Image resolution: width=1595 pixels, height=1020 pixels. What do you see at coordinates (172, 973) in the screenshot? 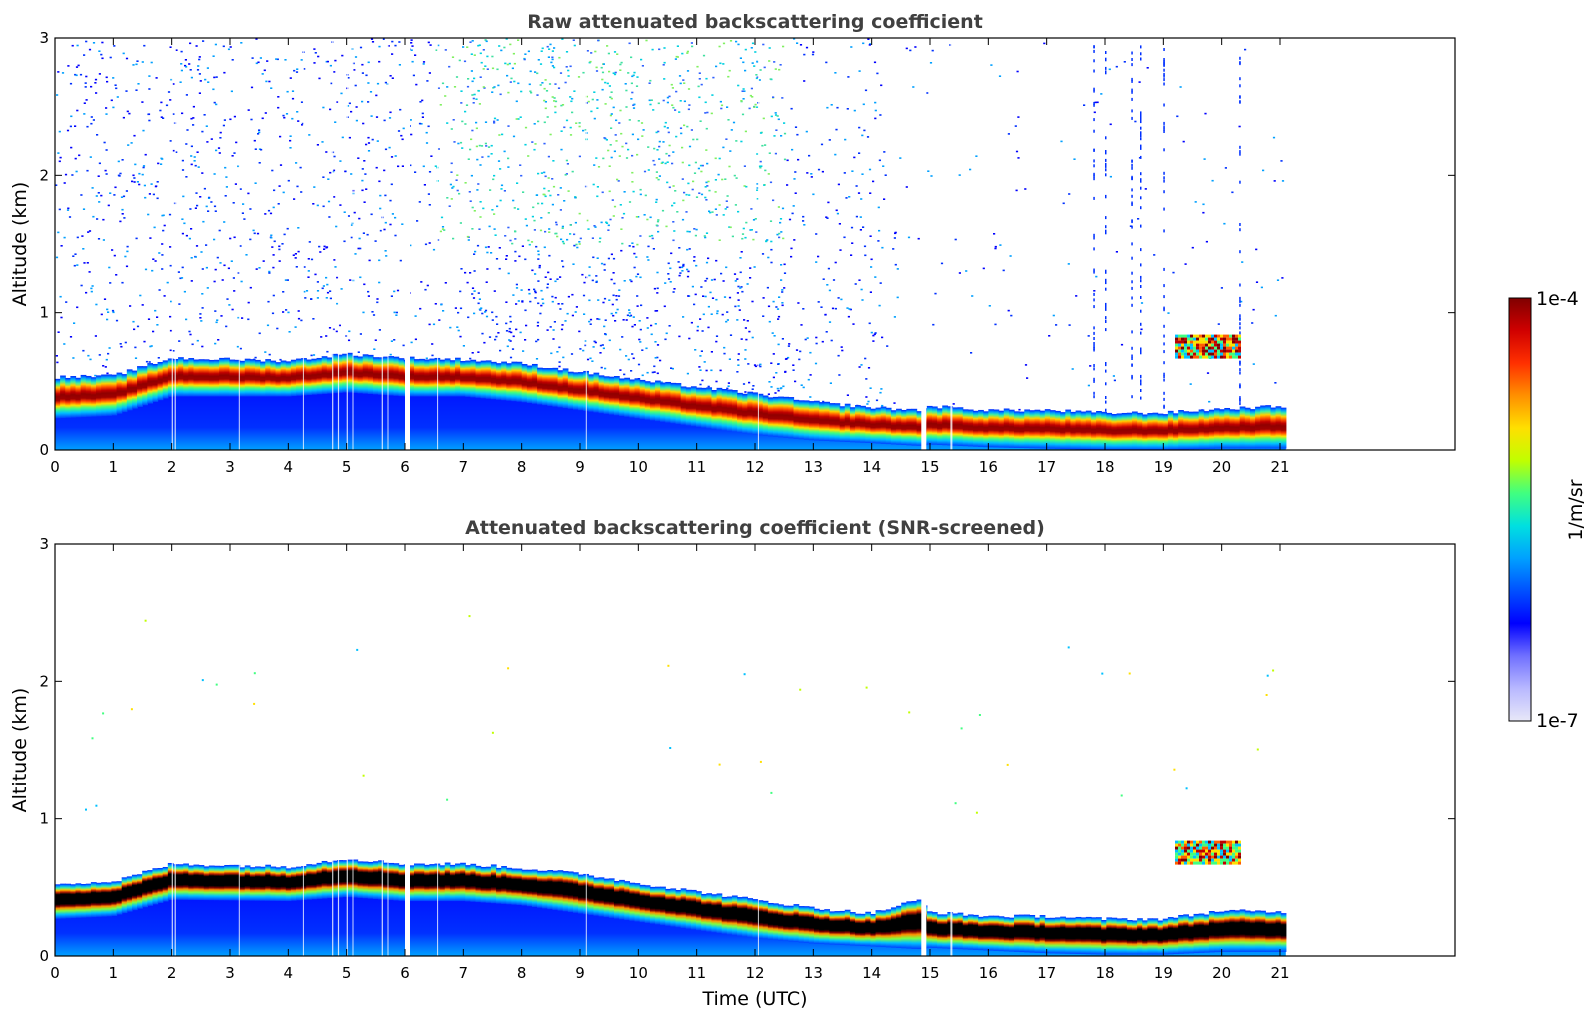
I see `x-tick-label: 2` at bounding box center [172, 973].